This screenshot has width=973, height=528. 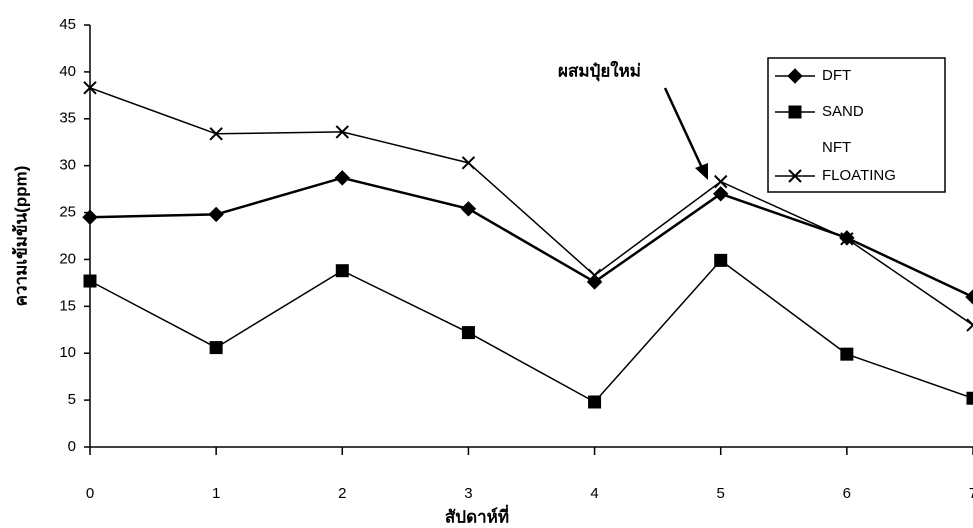 I want to click on y-tick-label: 40, so click(x=67, y=71).